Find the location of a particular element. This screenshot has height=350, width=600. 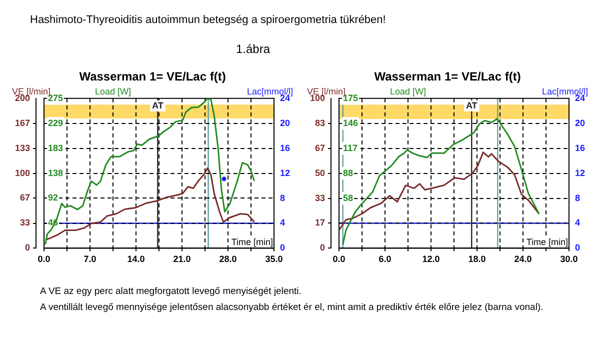

y3-tick-label: 175 is located at coordinates (350, 97).